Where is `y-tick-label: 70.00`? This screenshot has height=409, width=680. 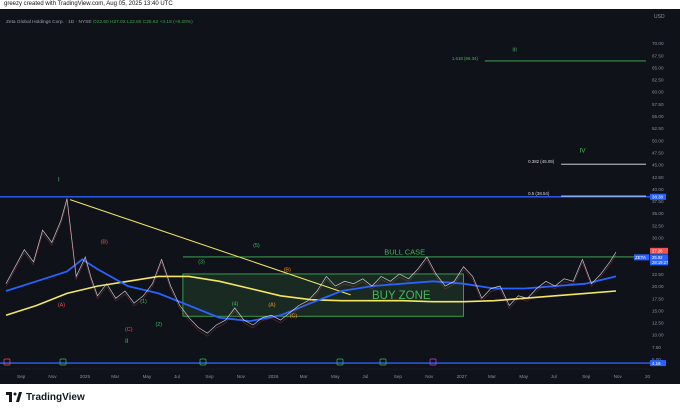 y-tick-label: 70.00 is located at coordinates (658, 43).